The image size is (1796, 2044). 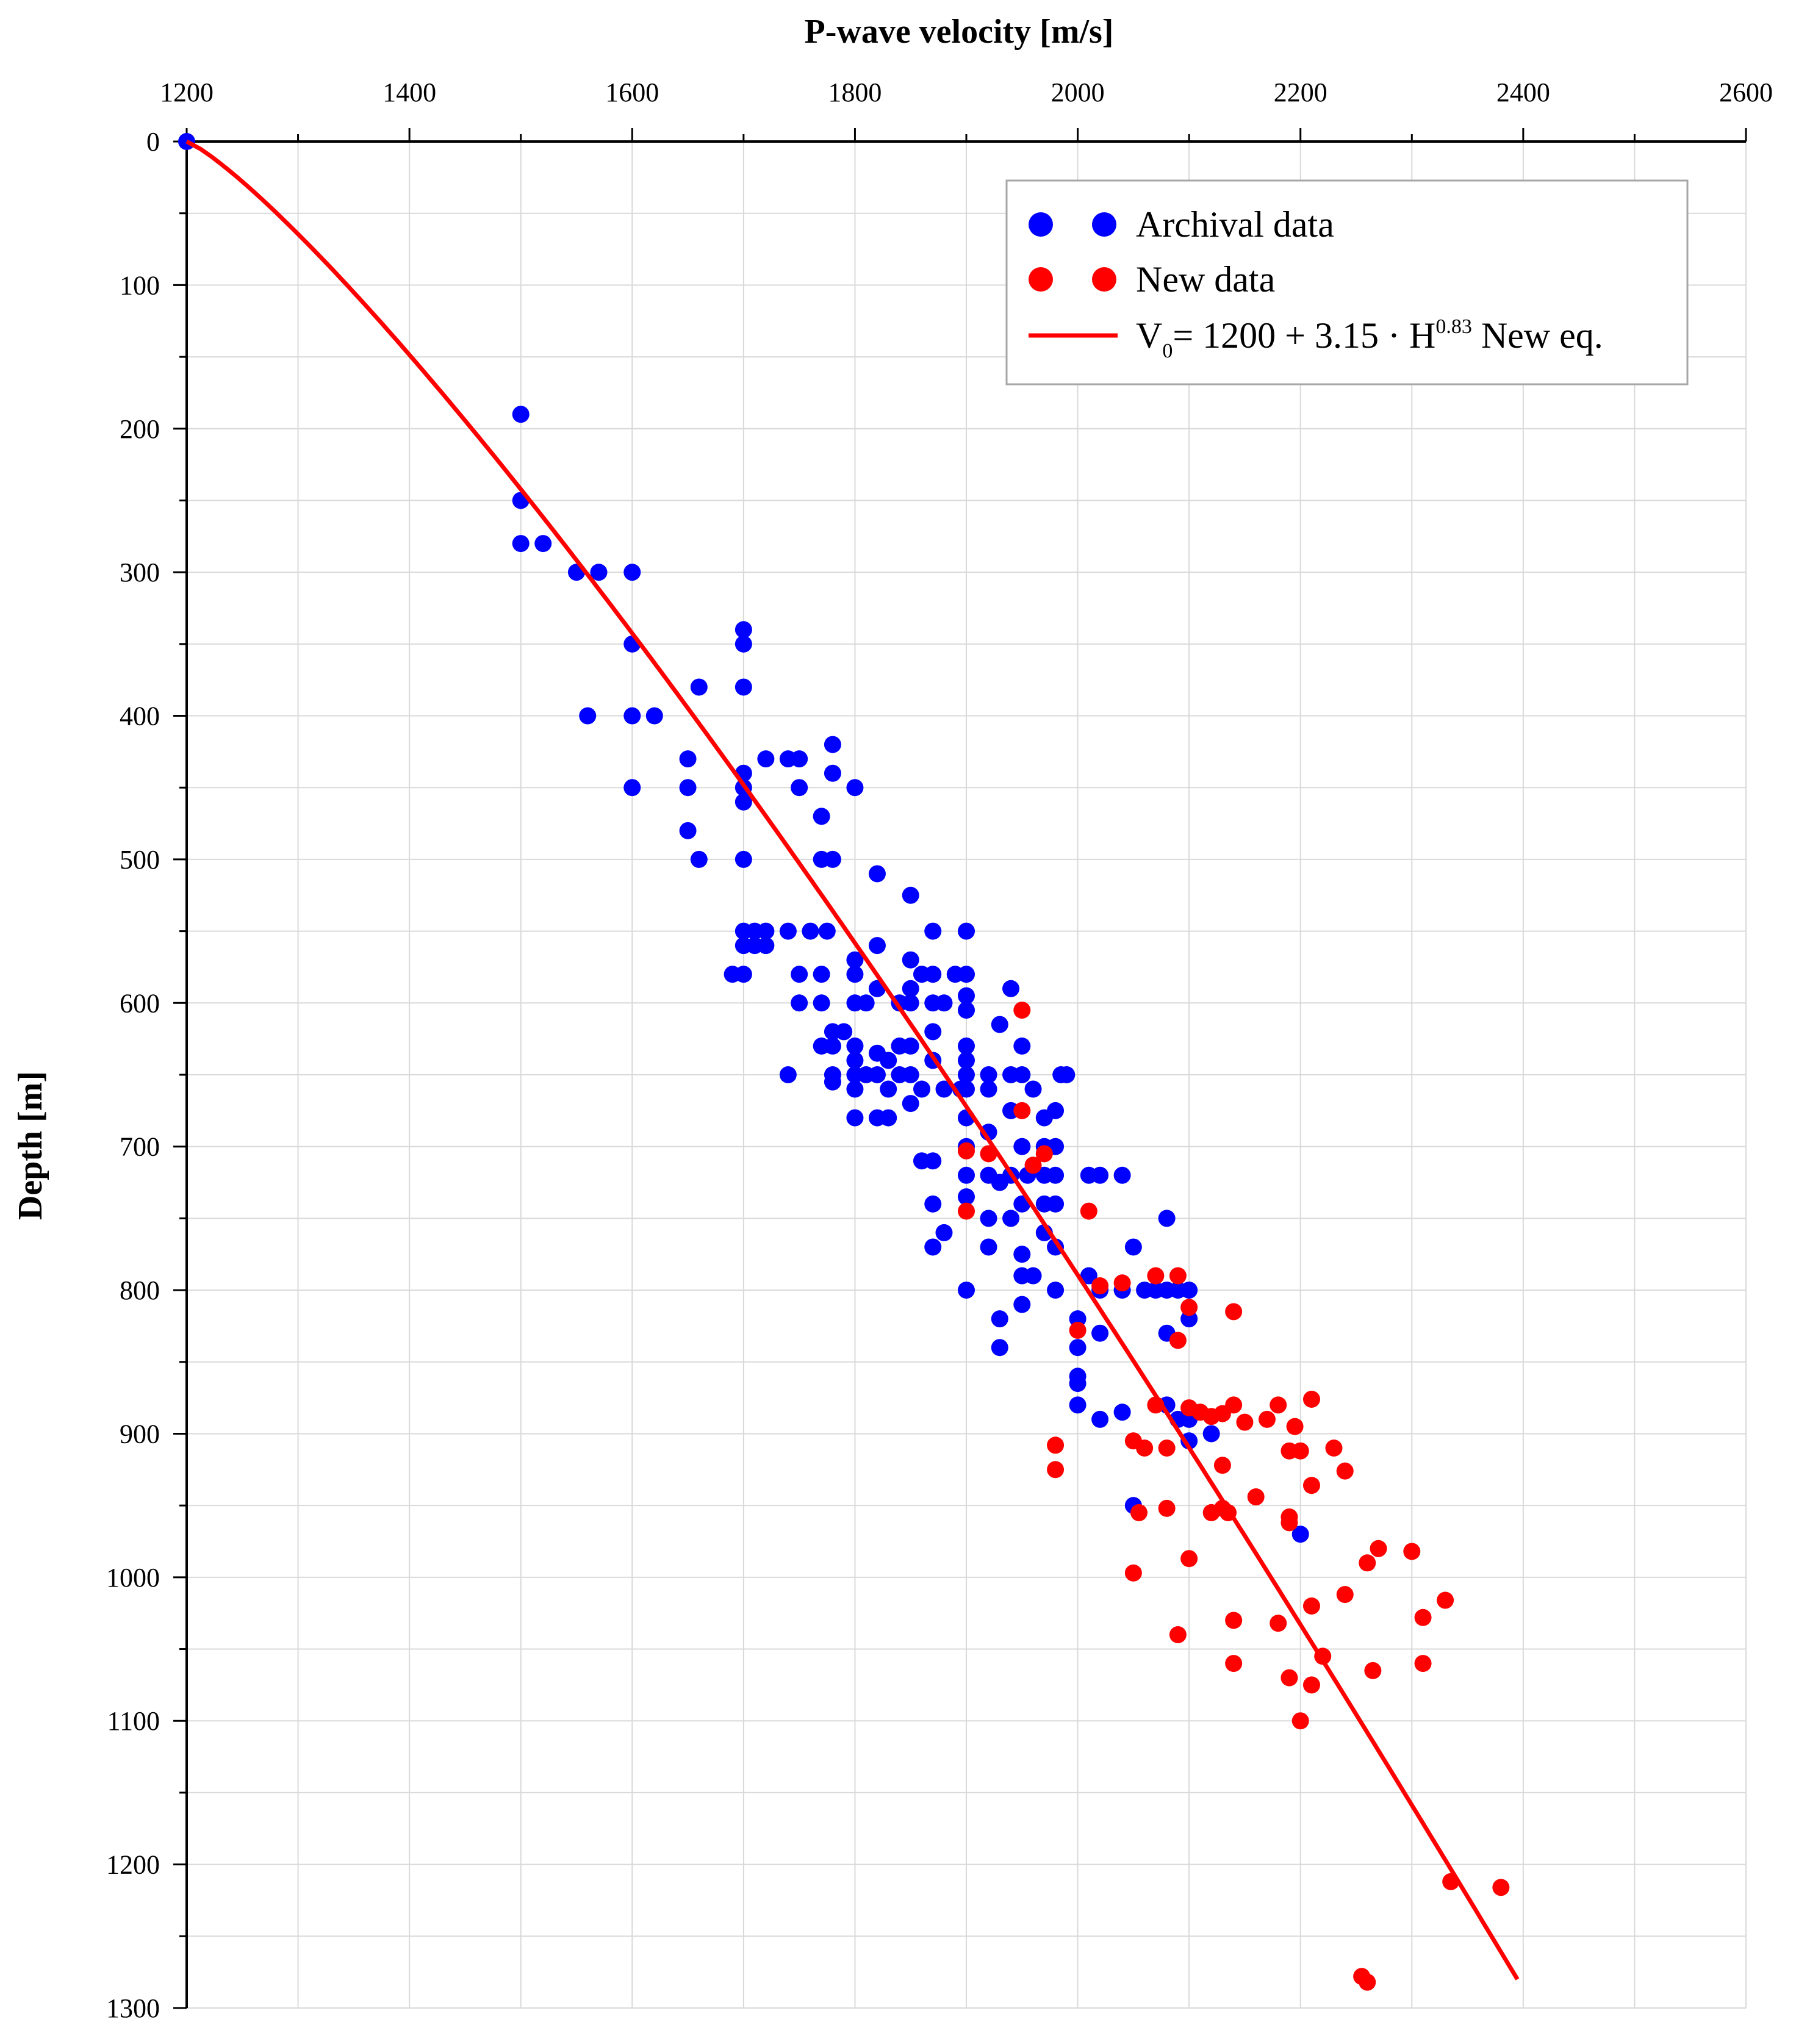 I want to click on legend-fit-label: V0= 1200 + 3.15 · H0.83 New eq., so click(x=1369, y=338).